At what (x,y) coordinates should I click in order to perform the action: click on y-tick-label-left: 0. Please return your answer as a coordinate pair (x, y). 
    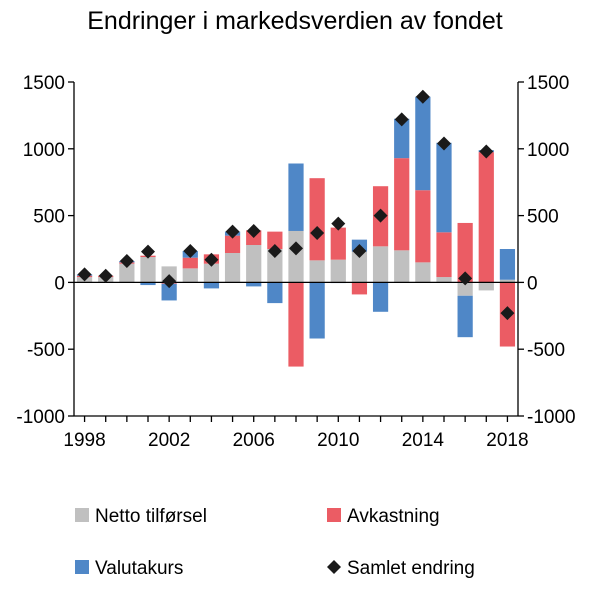
    Looking at the image, I should click on (59, 283).